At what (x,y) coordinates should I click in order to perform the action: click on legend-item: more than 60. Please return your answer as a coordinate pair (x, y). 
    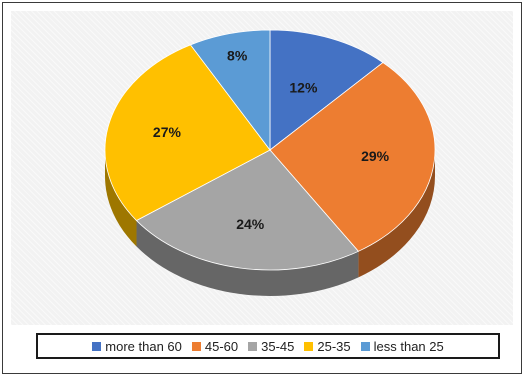
    Looking at the image, I should click on (137, 346).